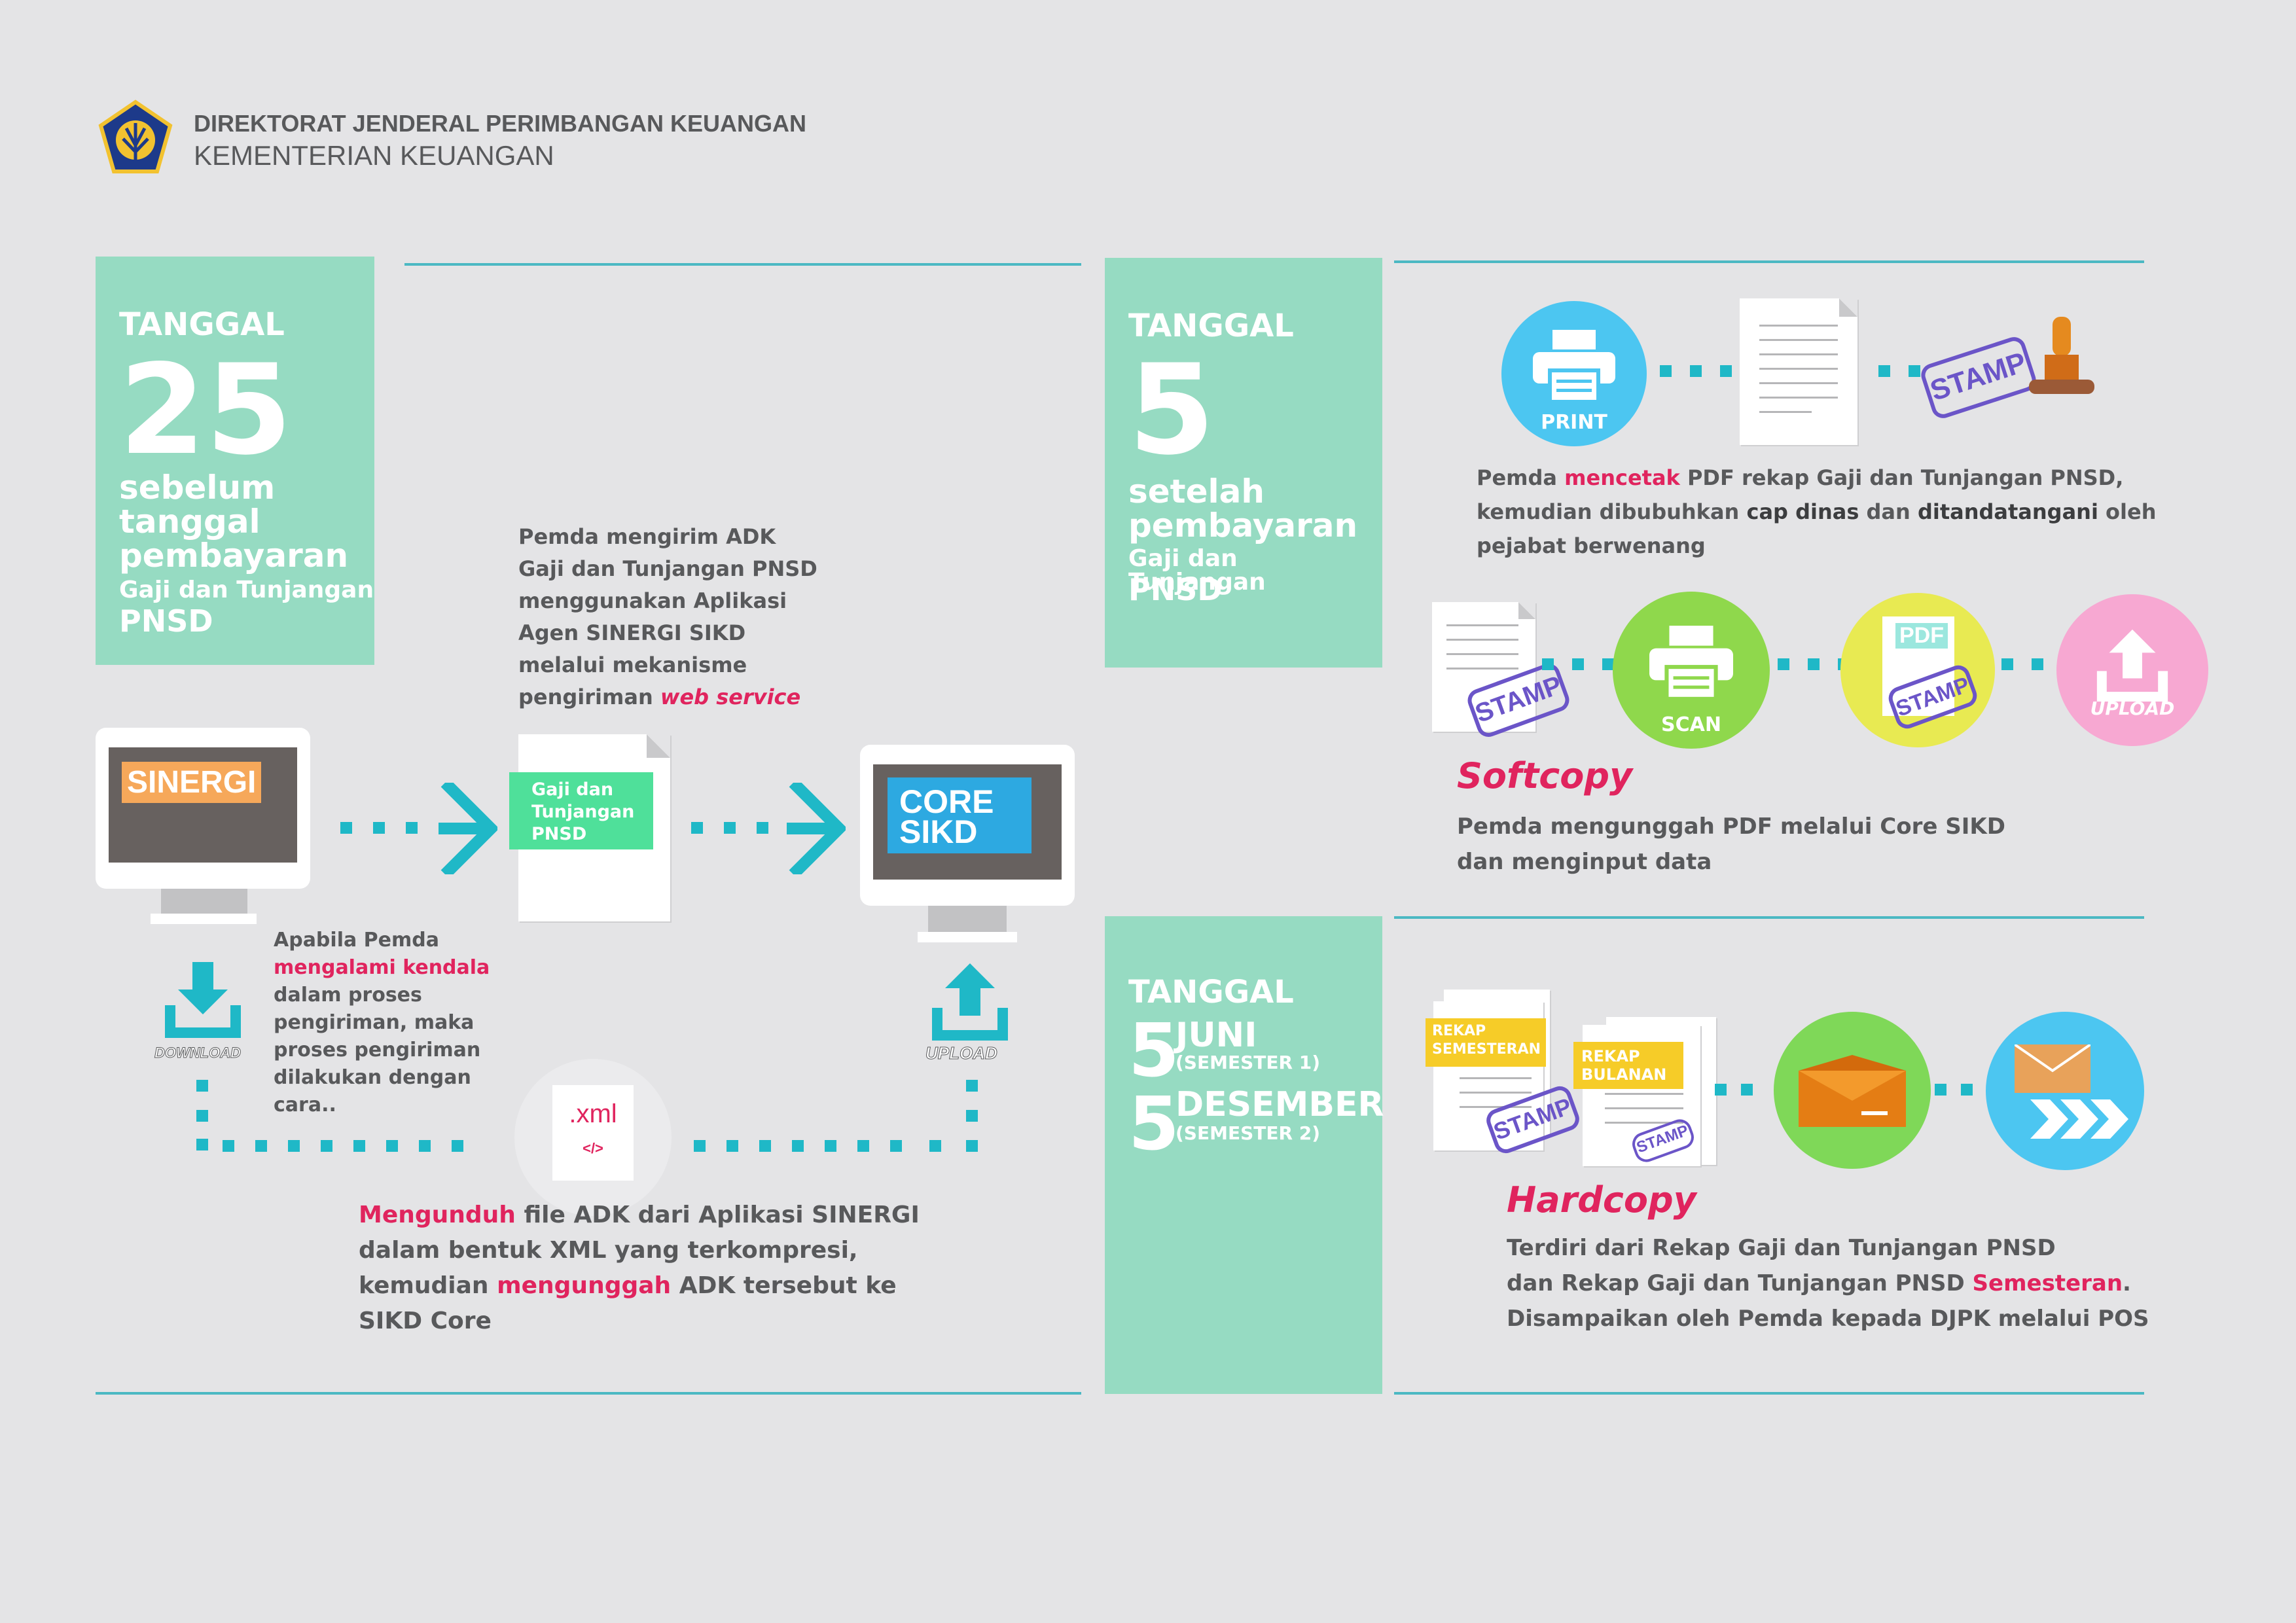 Image resolution: width=2296 pixels, height=1623 pixels. Describe the element at coordinates (1171, 410) in the screenshot. I see `date-number: 5` at that location.